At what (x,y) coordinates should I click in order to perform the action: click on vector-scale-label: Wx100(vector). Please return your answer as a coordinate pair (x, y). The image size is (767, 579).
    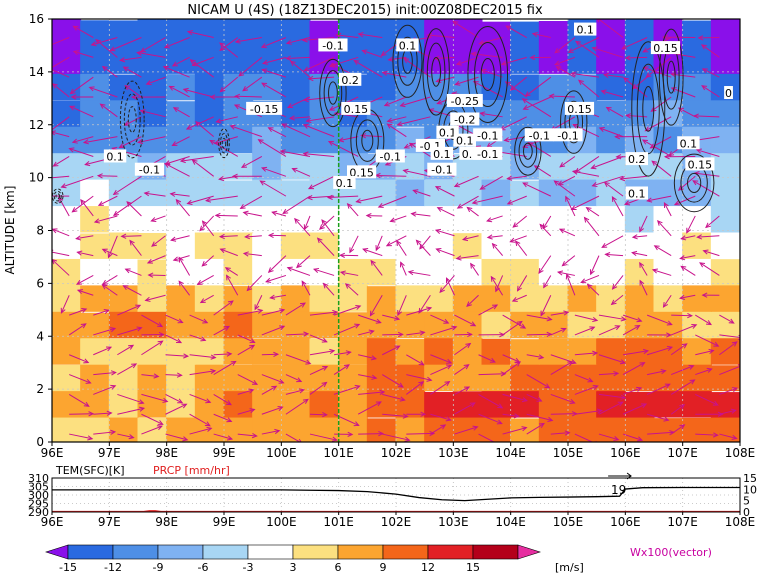
    Looking at the image, I should click on (671, 552).